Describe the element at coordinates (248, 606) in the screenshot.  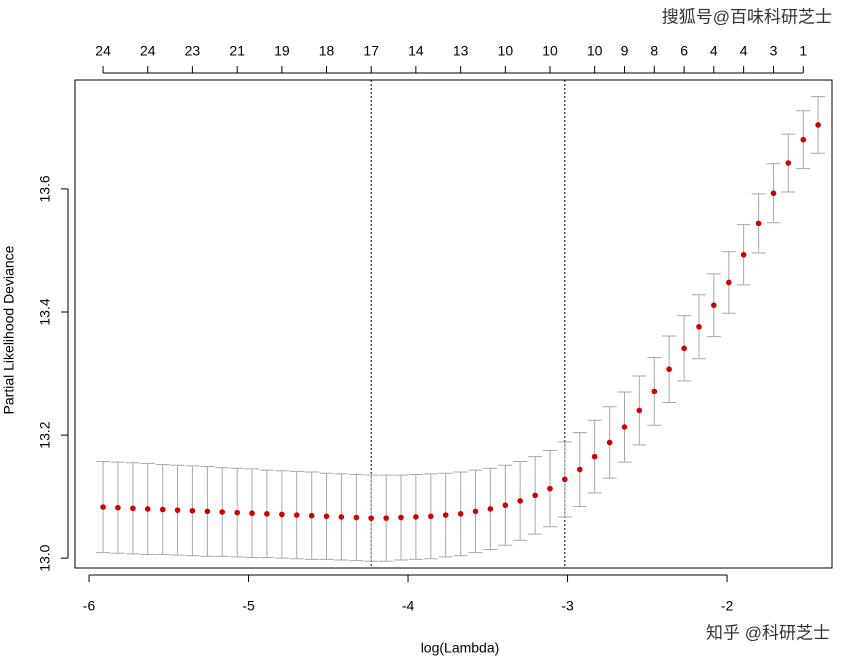
I see `x-tick-label: -5` at that location.